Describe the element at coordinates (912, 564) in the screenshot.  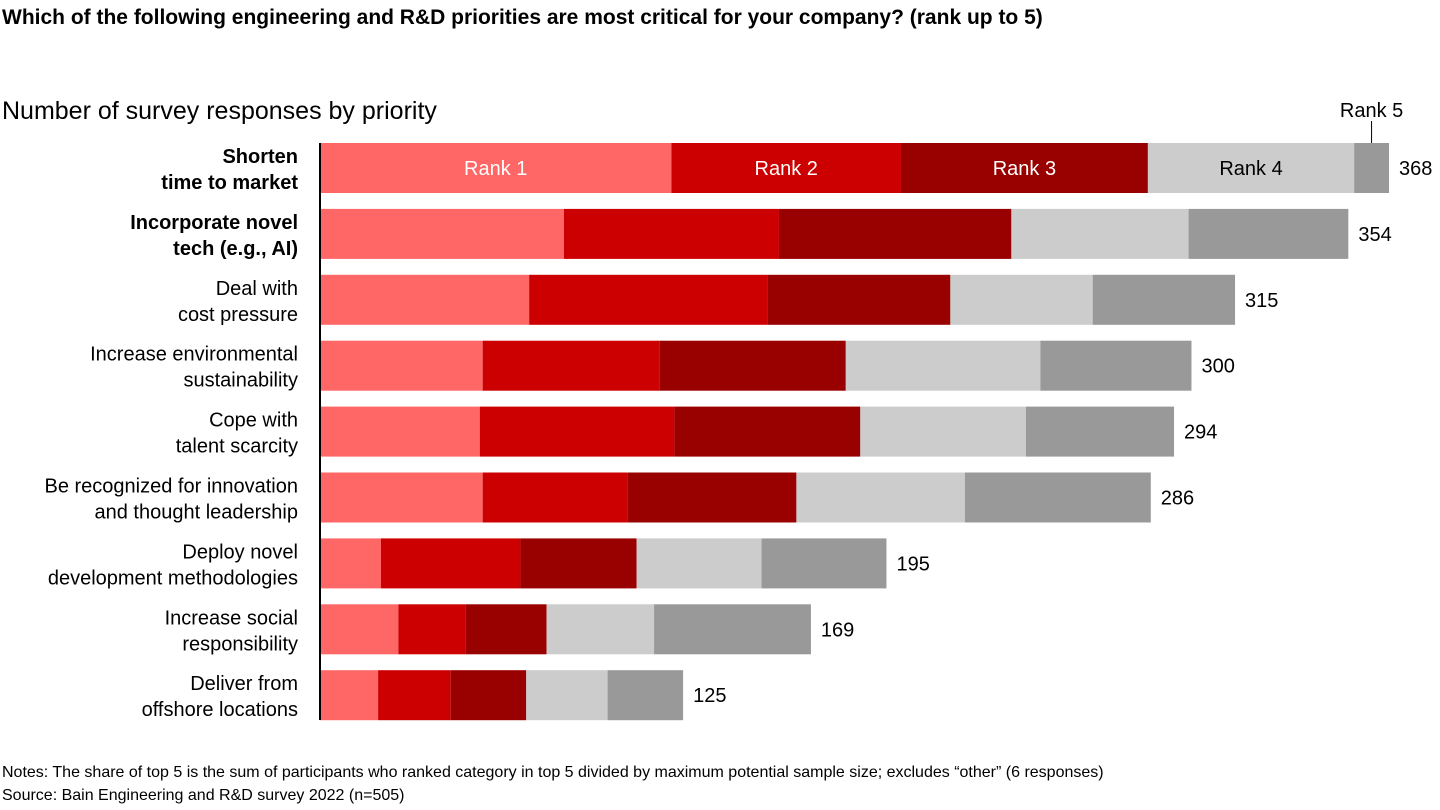
I see `total-label: 195` at that location.